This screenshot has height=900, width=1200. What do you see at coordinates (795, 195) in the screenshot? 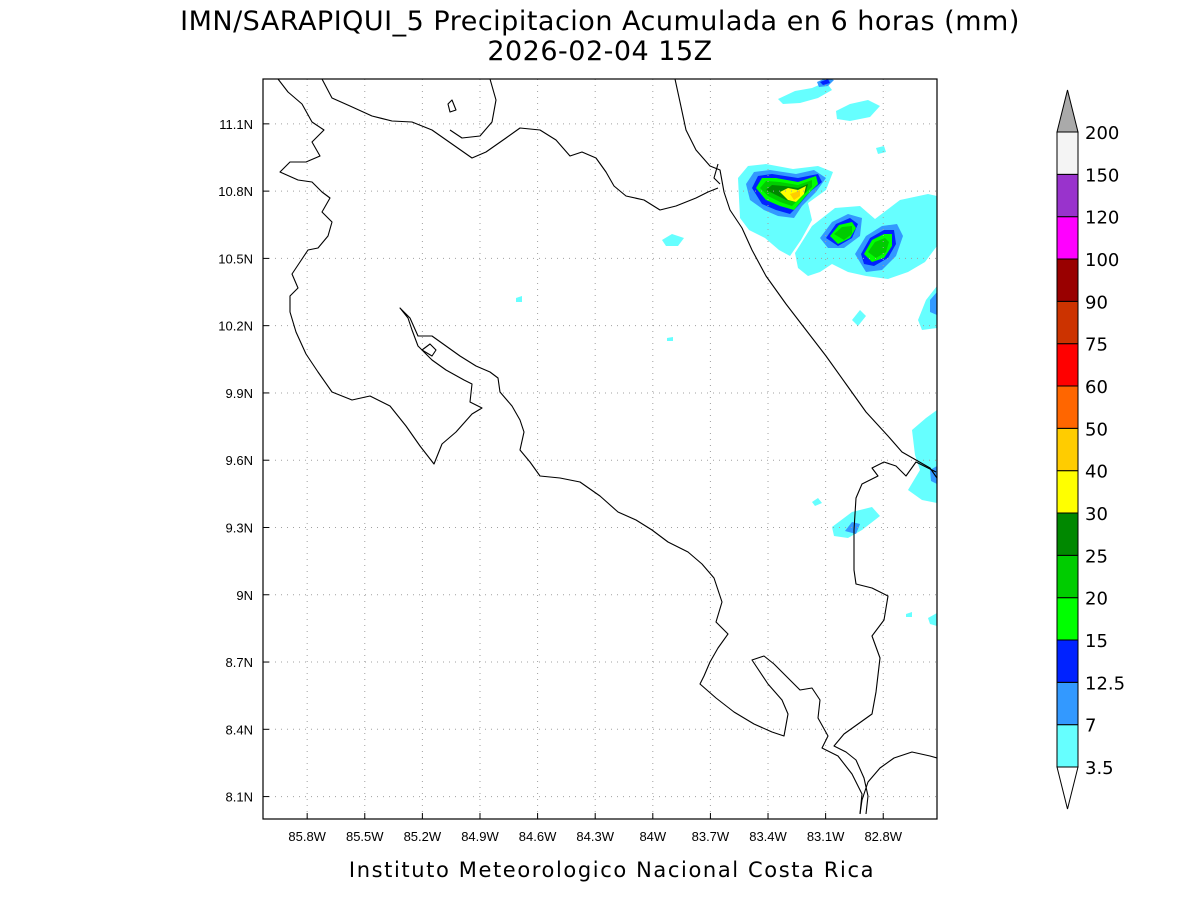
I see `precip-area-40mm` at bounding box center [795, 195].